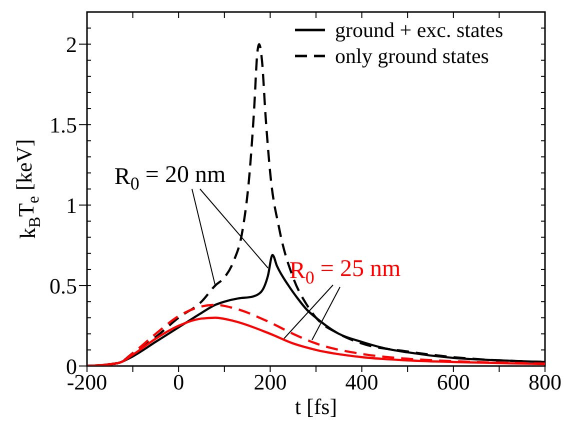  I want to click on legend-label: ground + exc. states, so click(419, 30).